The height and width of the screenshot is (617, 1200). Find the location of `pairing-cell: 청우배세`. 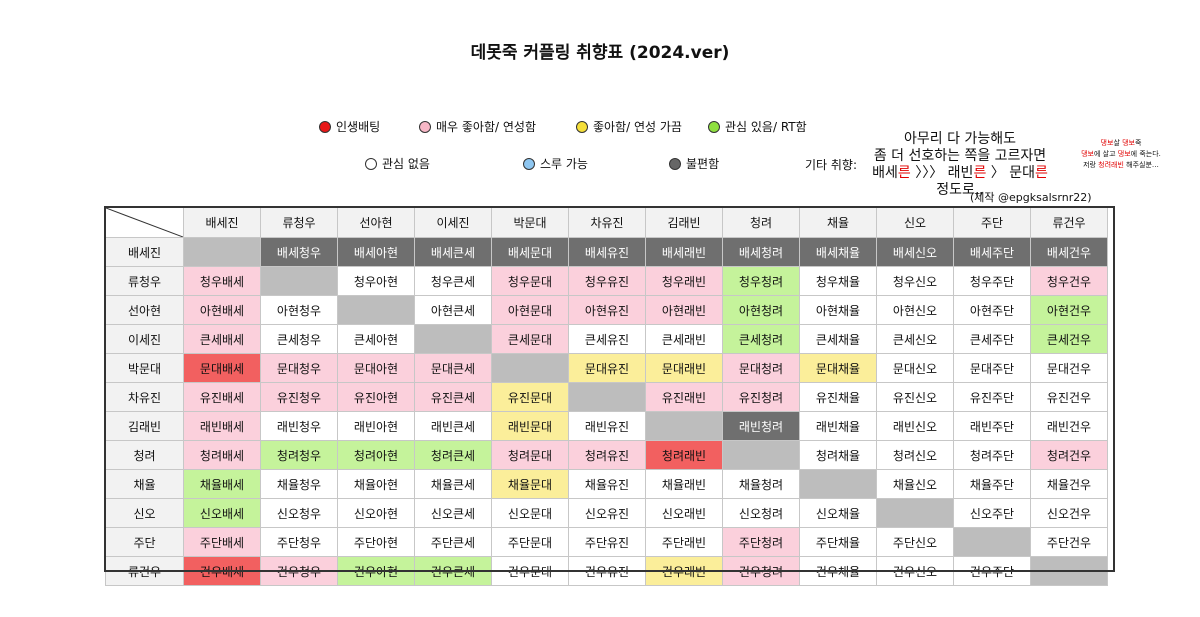

pairing-cell: 청우배세 is located at coordinates (222, 281).